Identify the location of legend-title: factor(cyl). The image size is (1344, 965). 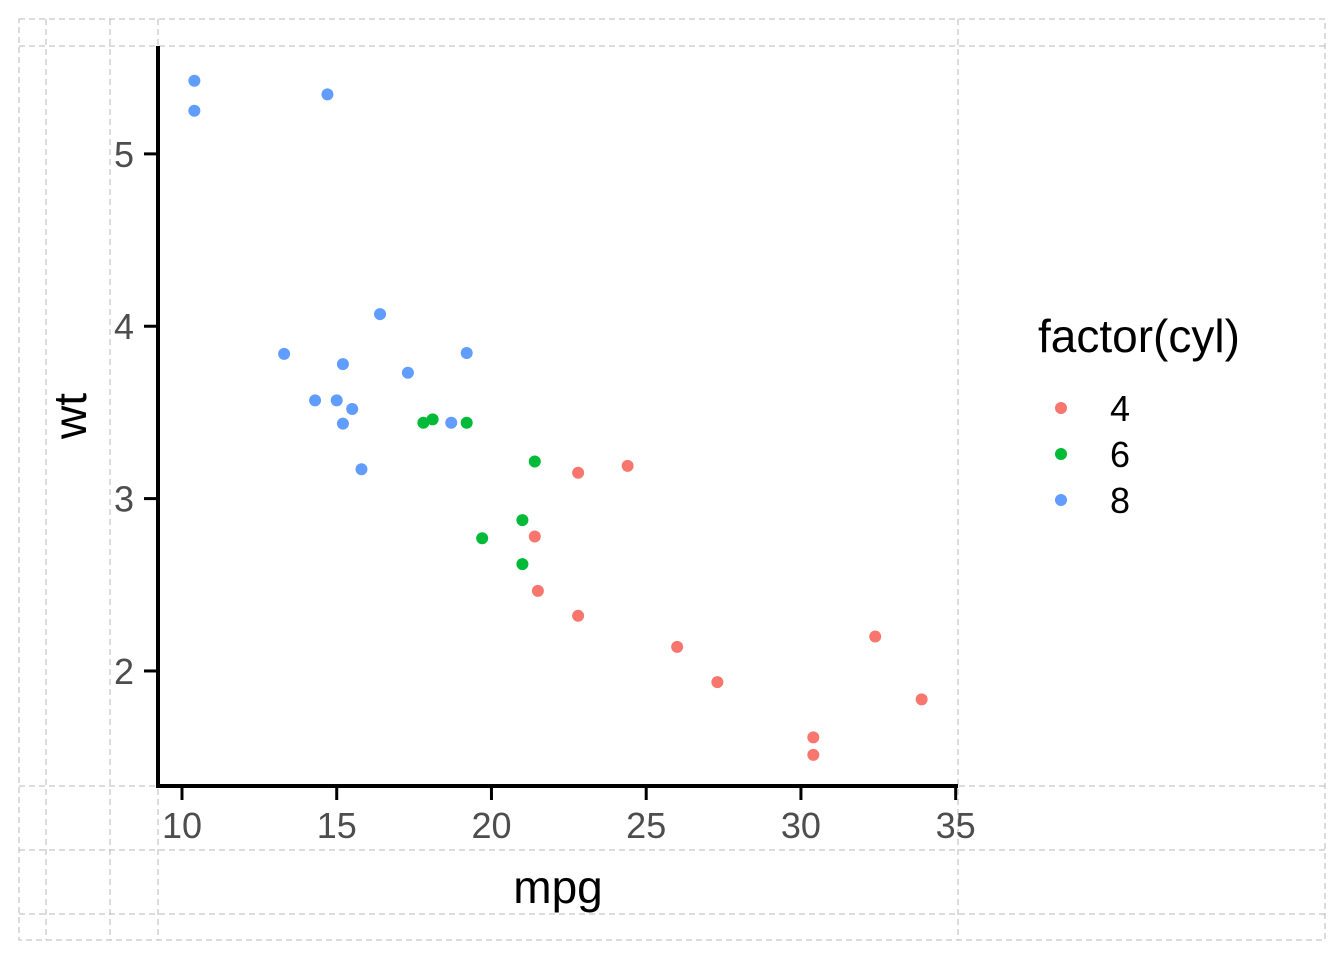
(1139, 336).